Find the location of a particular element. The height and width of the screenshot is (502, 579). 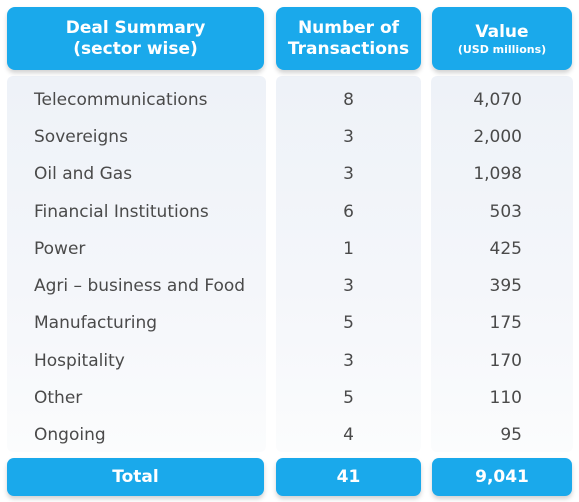

table-row: Power 1 425 is located at coordinates (289, 248).